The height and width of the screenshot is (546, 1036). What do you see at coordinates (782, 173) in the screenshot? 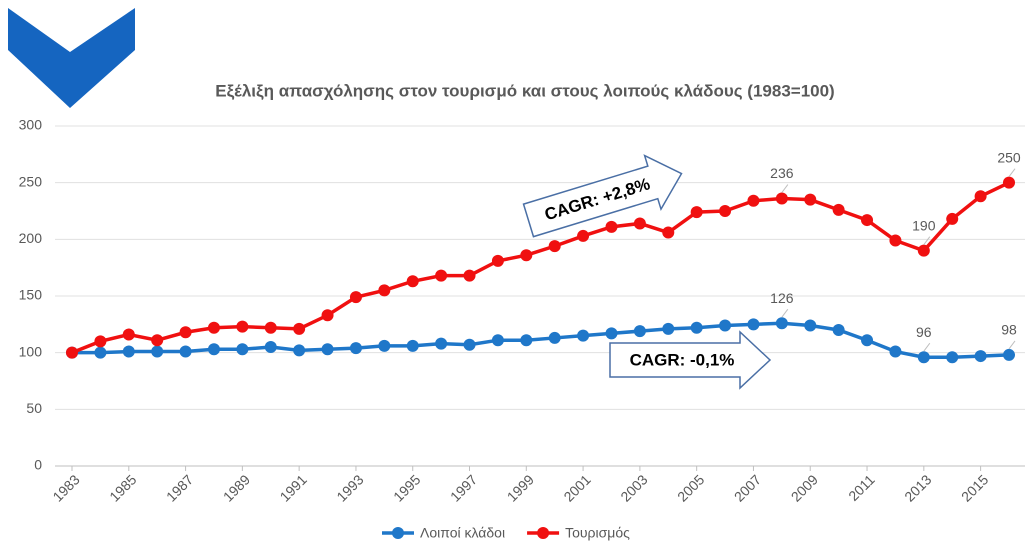
I see `data-label: 236` at bounding box center [782, 173].